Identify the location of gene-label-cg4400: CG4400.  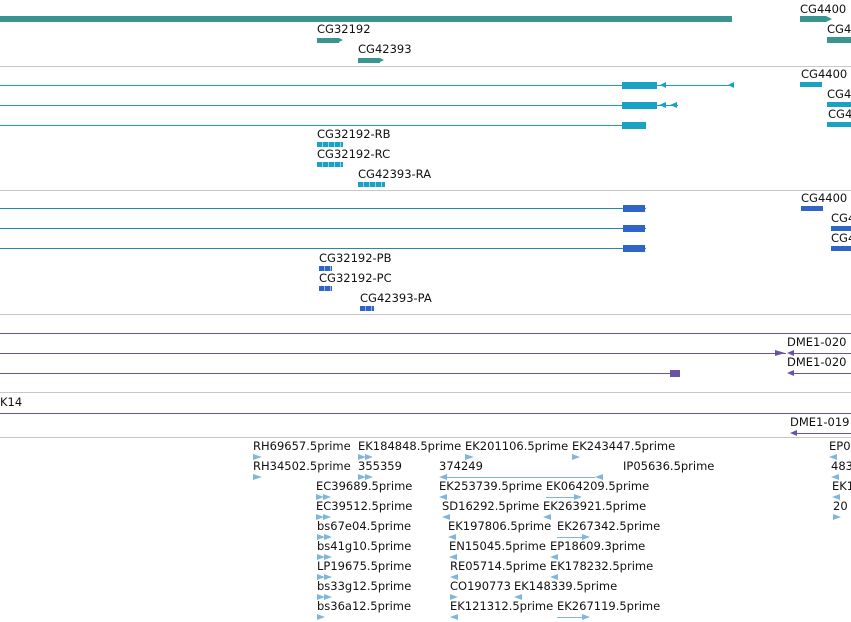
(823, 9).